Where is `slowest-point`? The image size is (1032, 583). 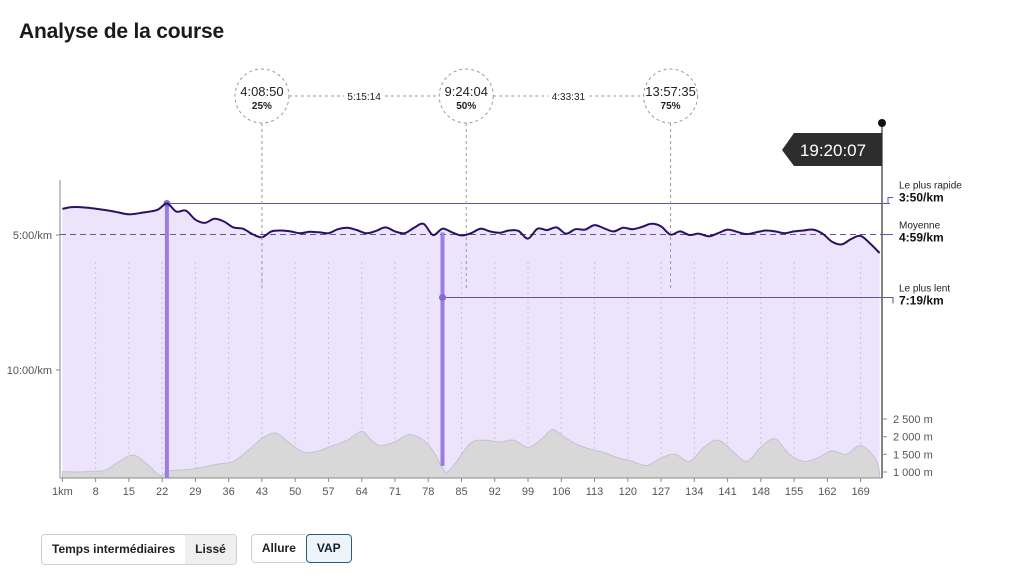 slowest-point is located at coordinates (442, 298).